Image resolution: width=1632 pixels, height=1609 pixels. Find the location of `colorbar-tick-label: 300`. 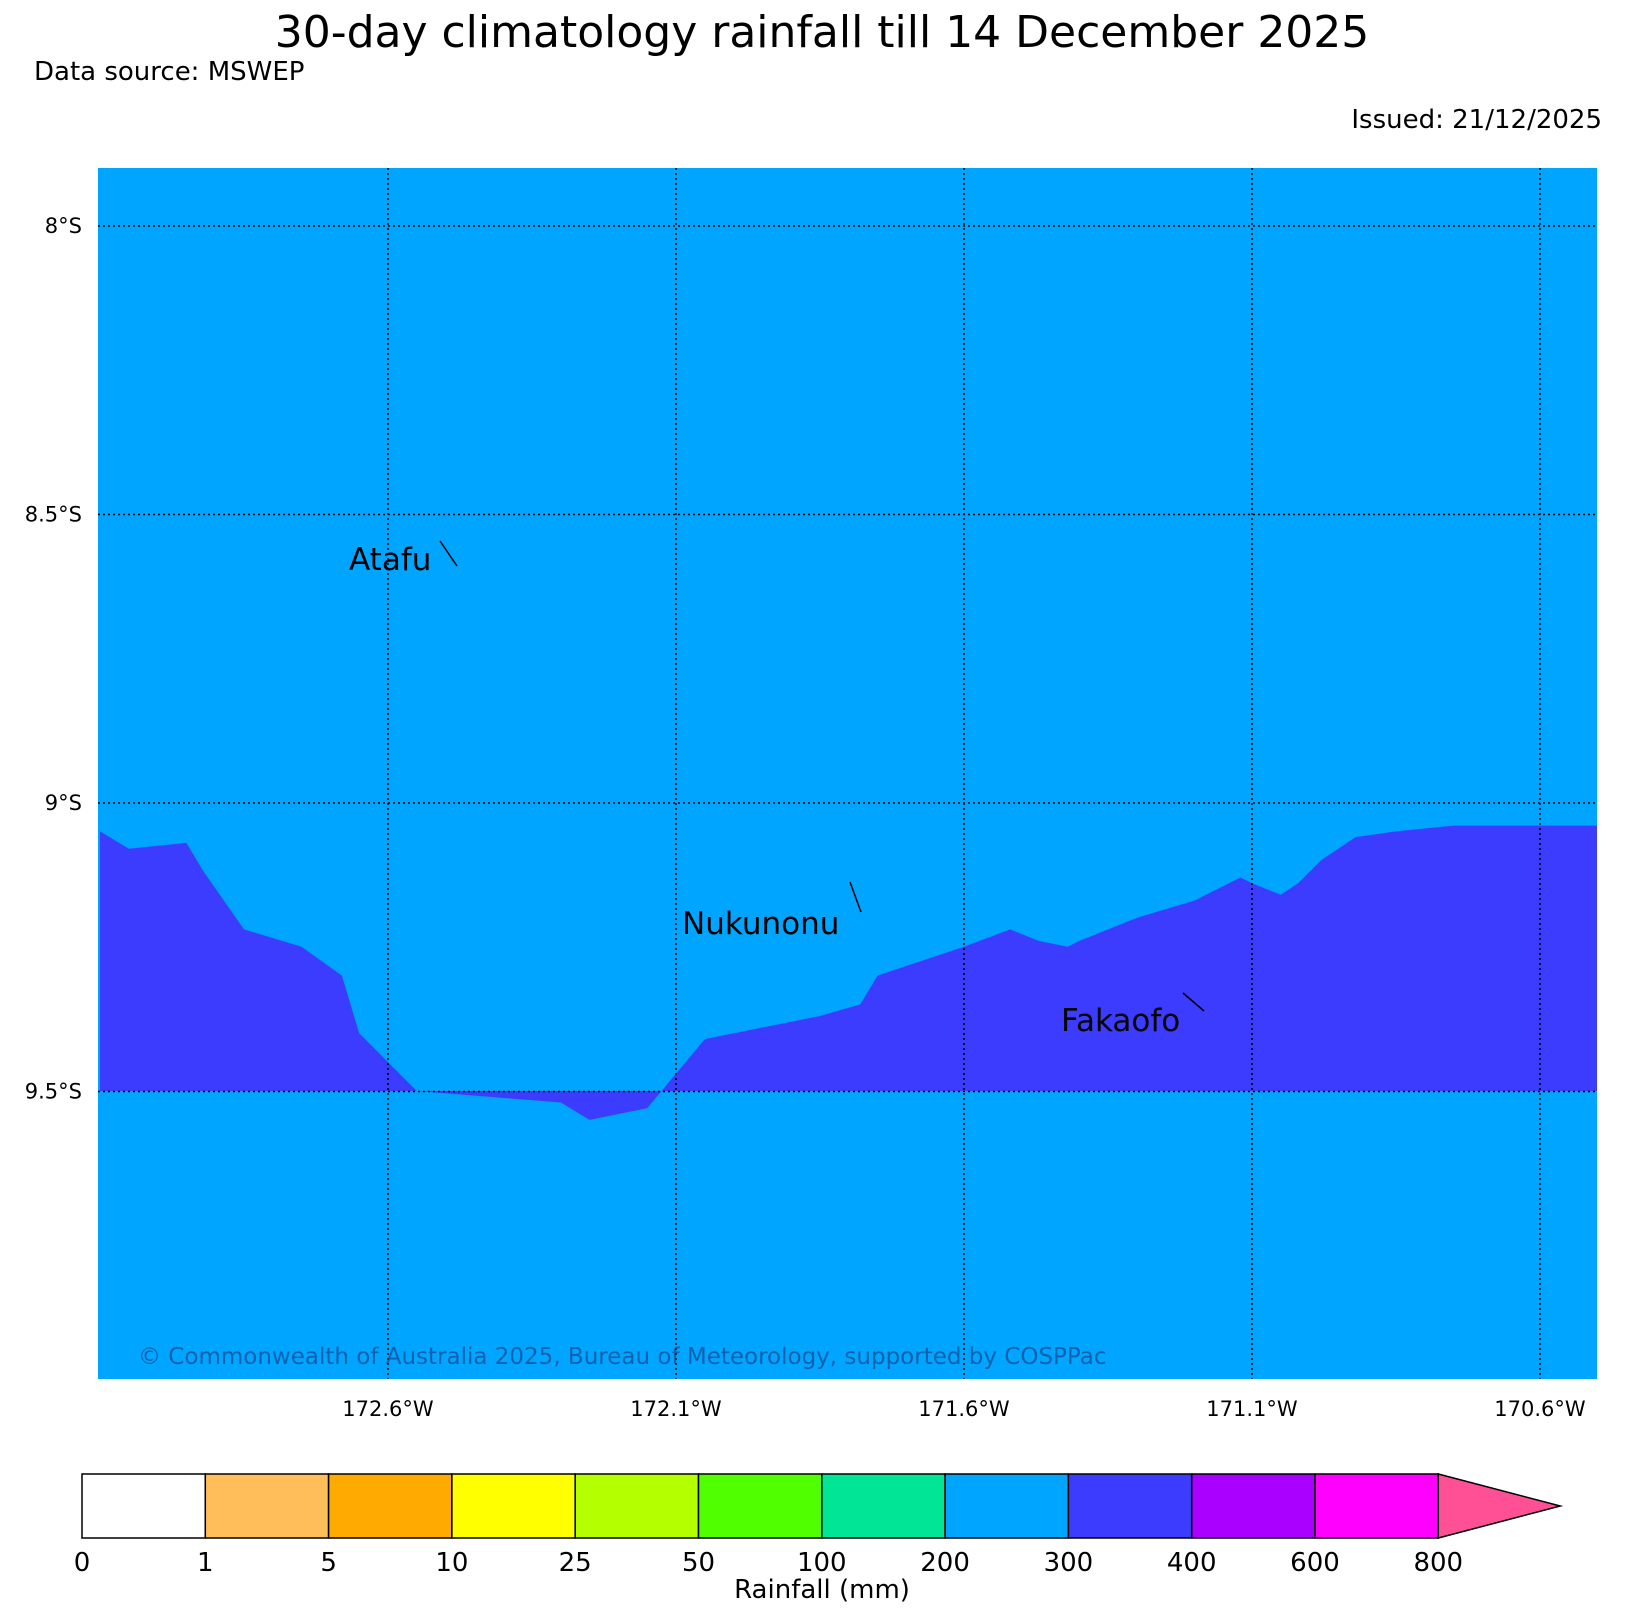

colorbar-tick-label: 300 is located at coordinates (1069, 1563).